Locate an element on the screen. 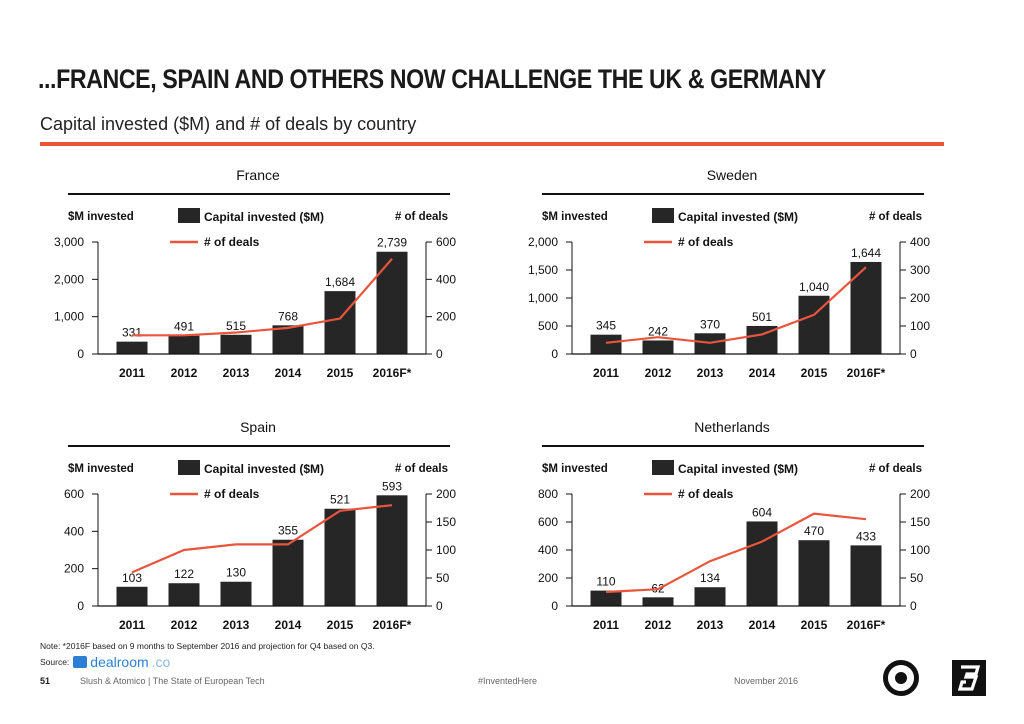 The image size is (1024, 724). data-label: 1,644 is located at coordinates (866, 253).